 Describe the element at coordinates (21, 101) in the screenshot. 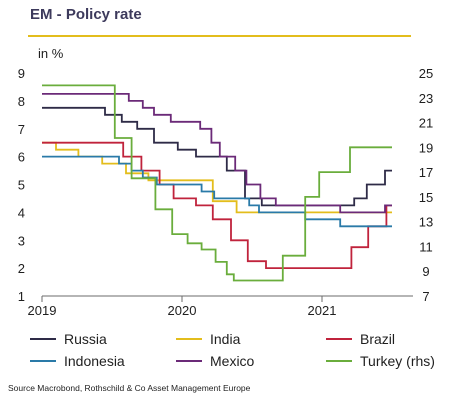

I see `y-tick-label: 8` at that location.